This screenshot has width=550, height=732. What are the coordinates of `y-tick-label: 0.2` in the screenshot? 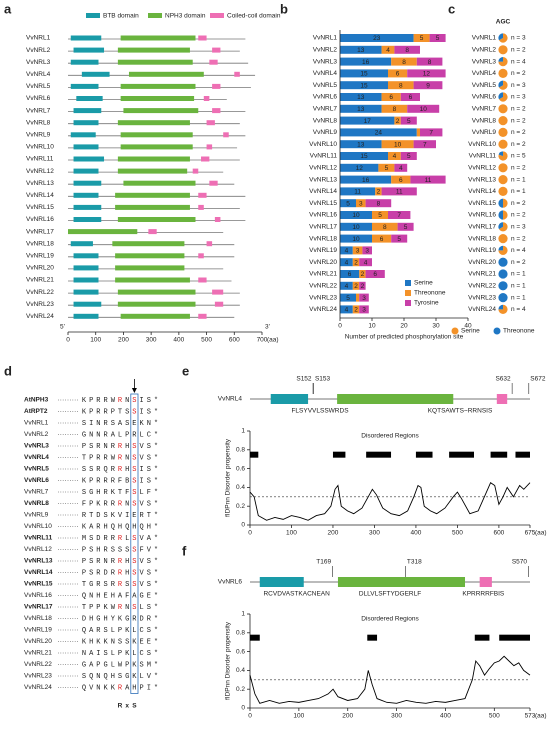 It's located at (240, 689).